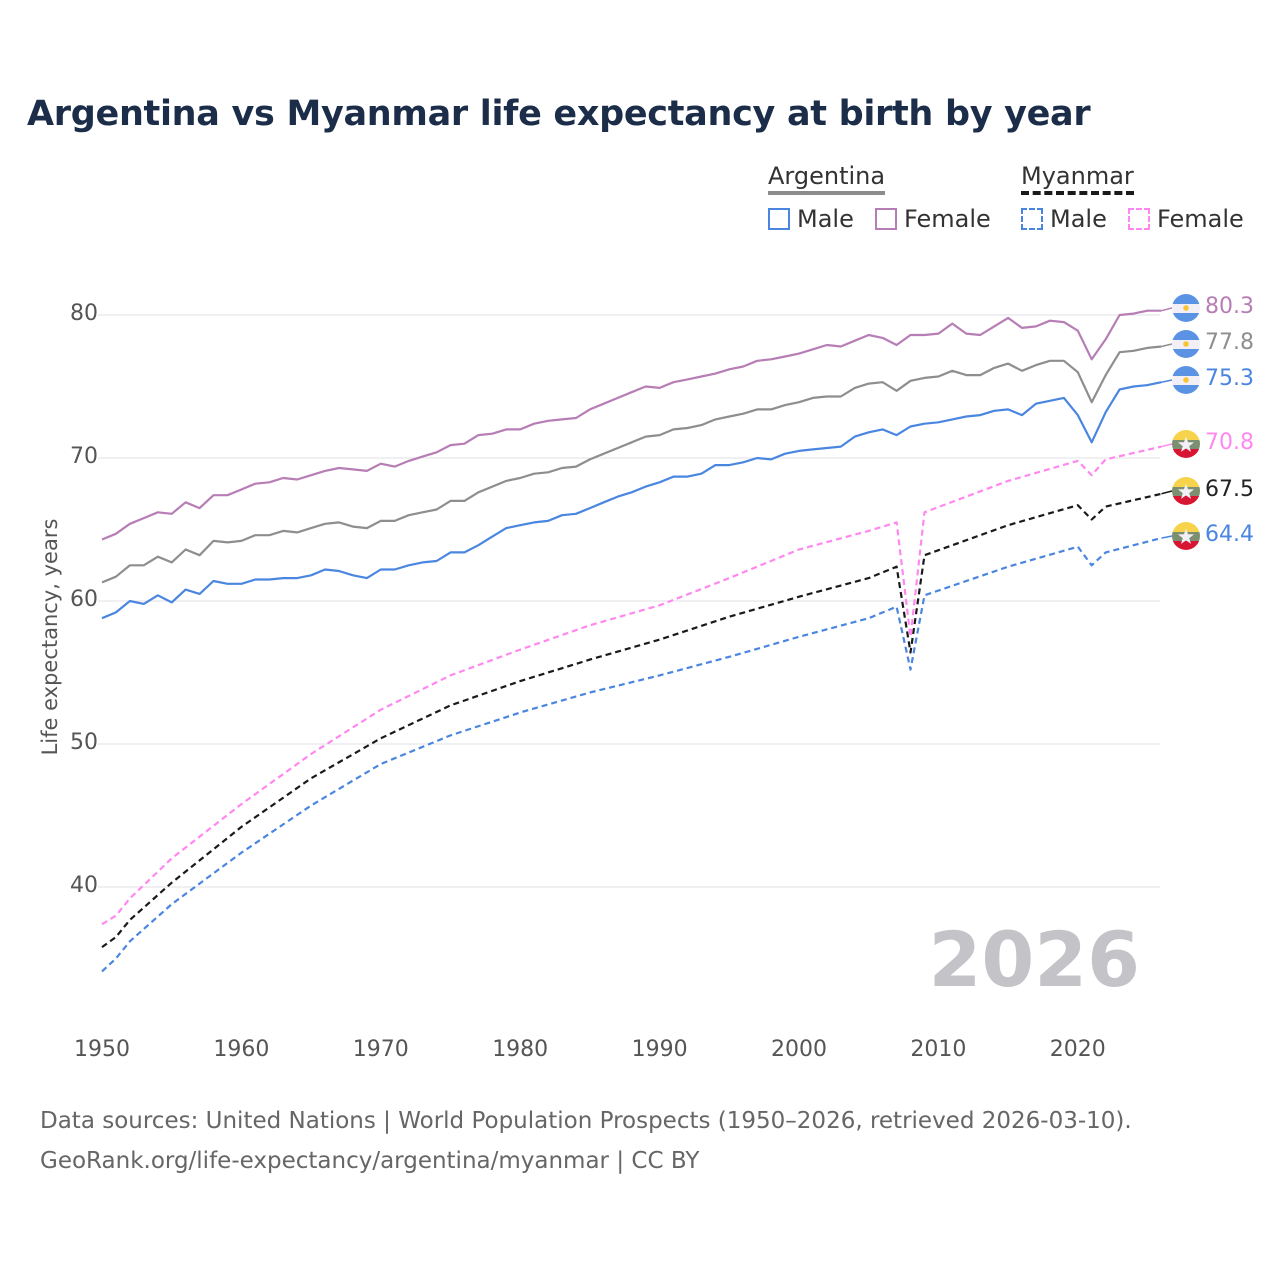 This screenshot has width=1280, height=1280. What do you see at coordinates (1077, 1049) in the screenshot?
I see `x-tick-label: 2020` at bounding box center [1077, 1049].